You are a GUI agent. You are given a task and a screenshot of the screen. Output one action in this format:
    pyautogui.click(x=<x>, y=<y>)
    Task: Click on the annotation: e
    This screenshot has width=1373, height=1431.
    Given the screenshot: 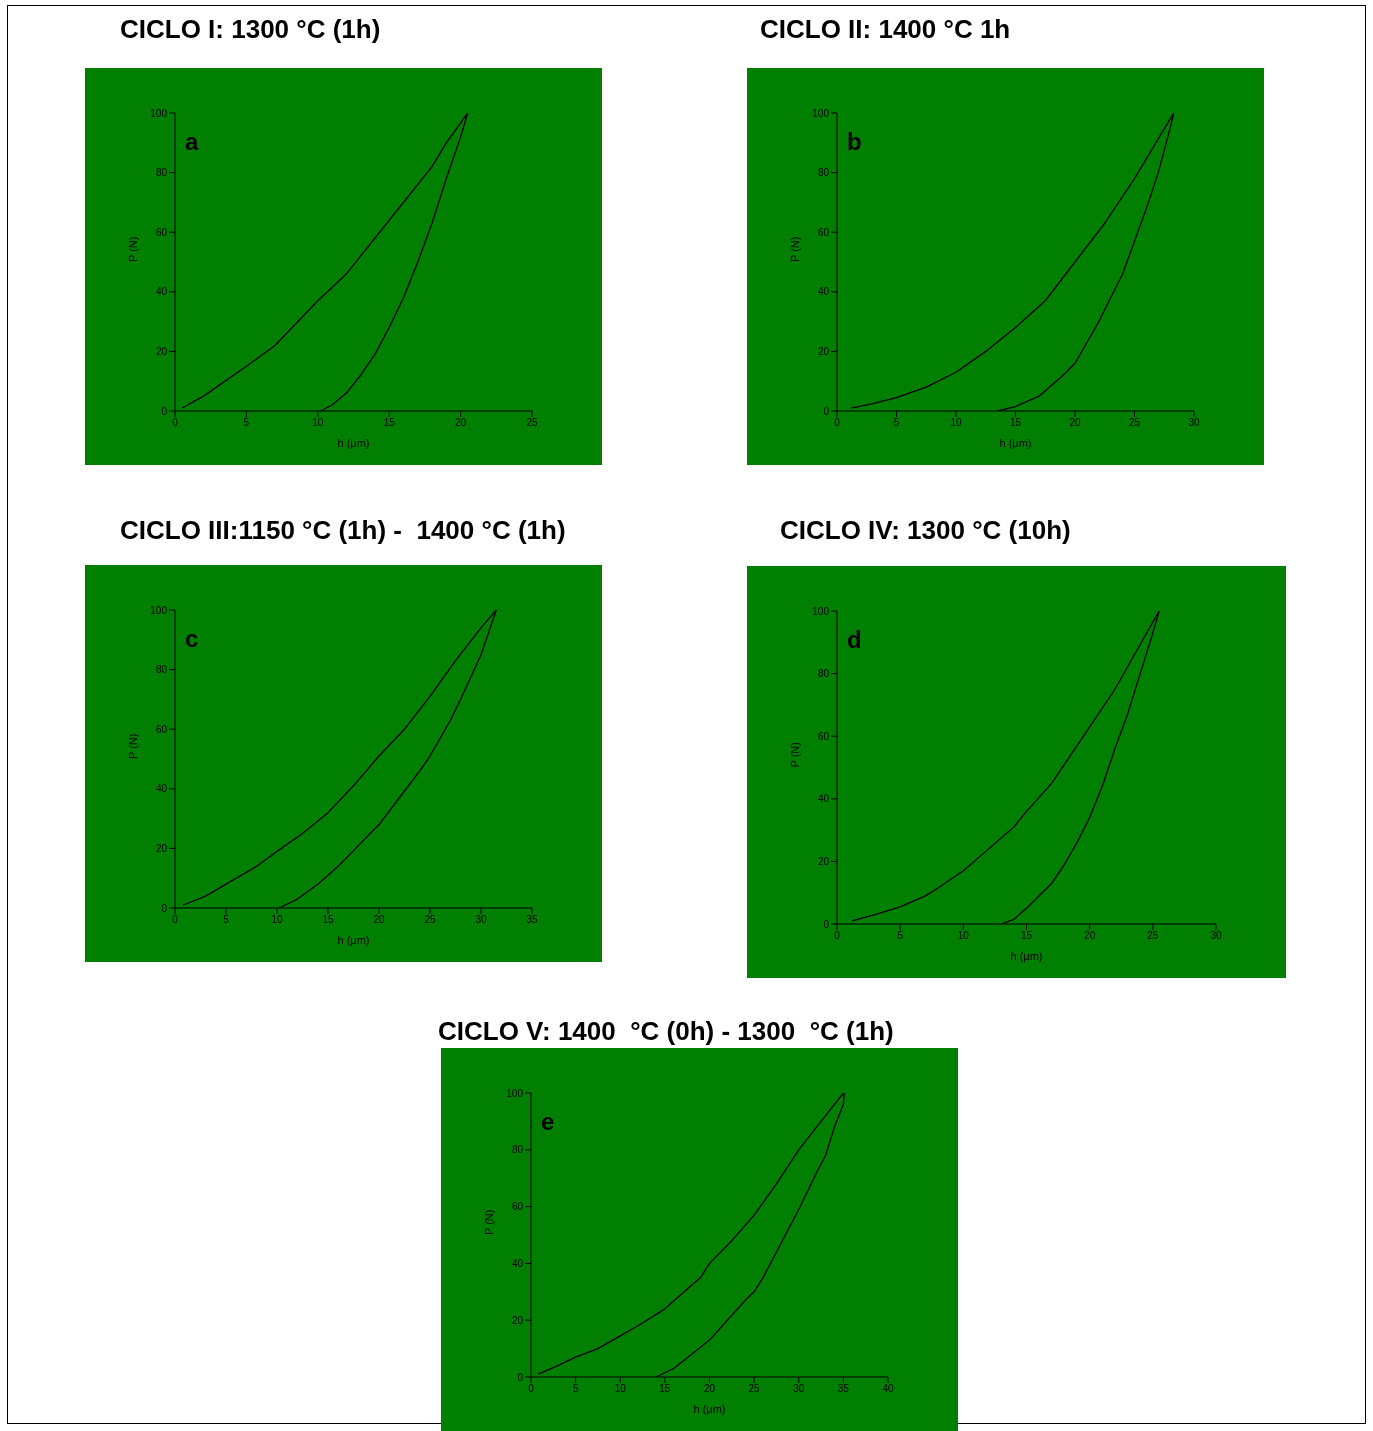 What is the action you would take?
    pyautogui.click(x=548, y=1122)
    